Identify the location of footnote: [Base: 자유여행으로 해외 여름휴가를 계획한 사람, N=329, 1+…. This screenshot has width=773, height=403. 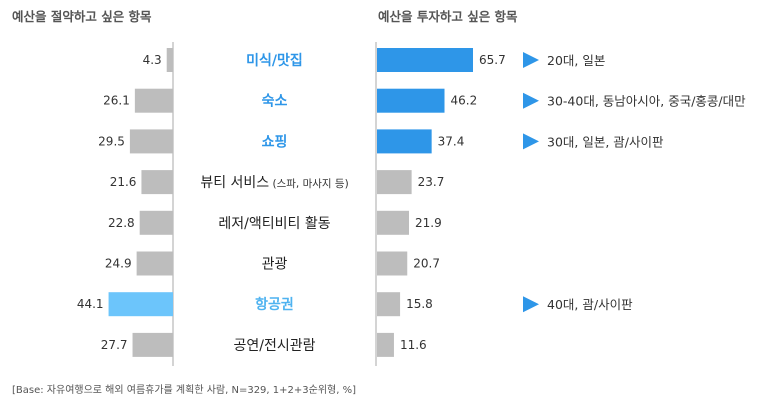
(184, 389).